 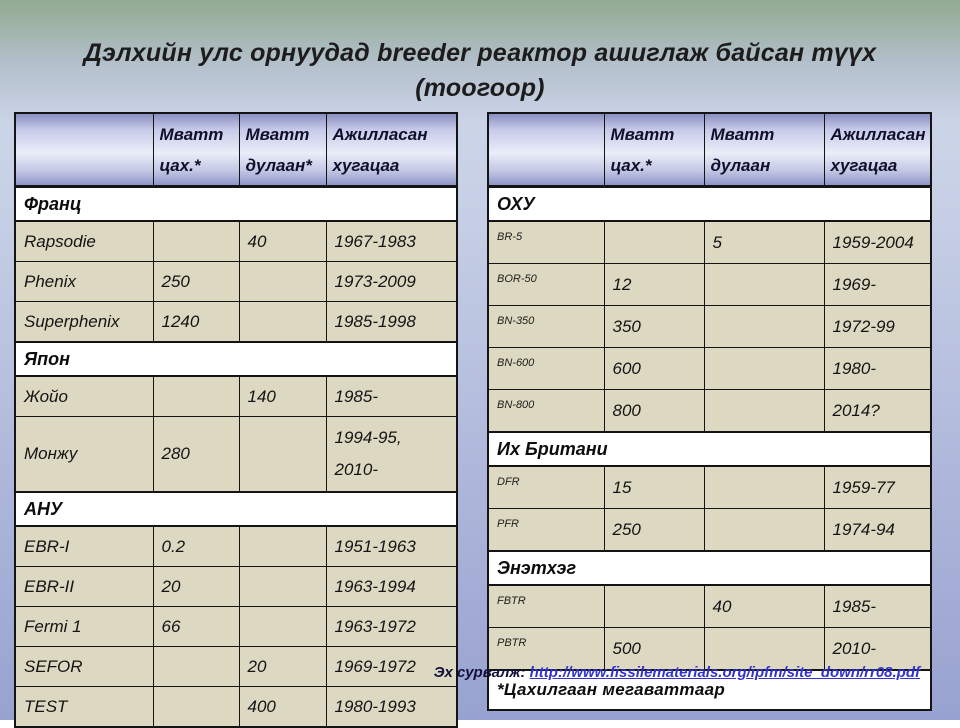 I want to click on table-row: BN-350 350 1972-99, so click(x=709, y=327).